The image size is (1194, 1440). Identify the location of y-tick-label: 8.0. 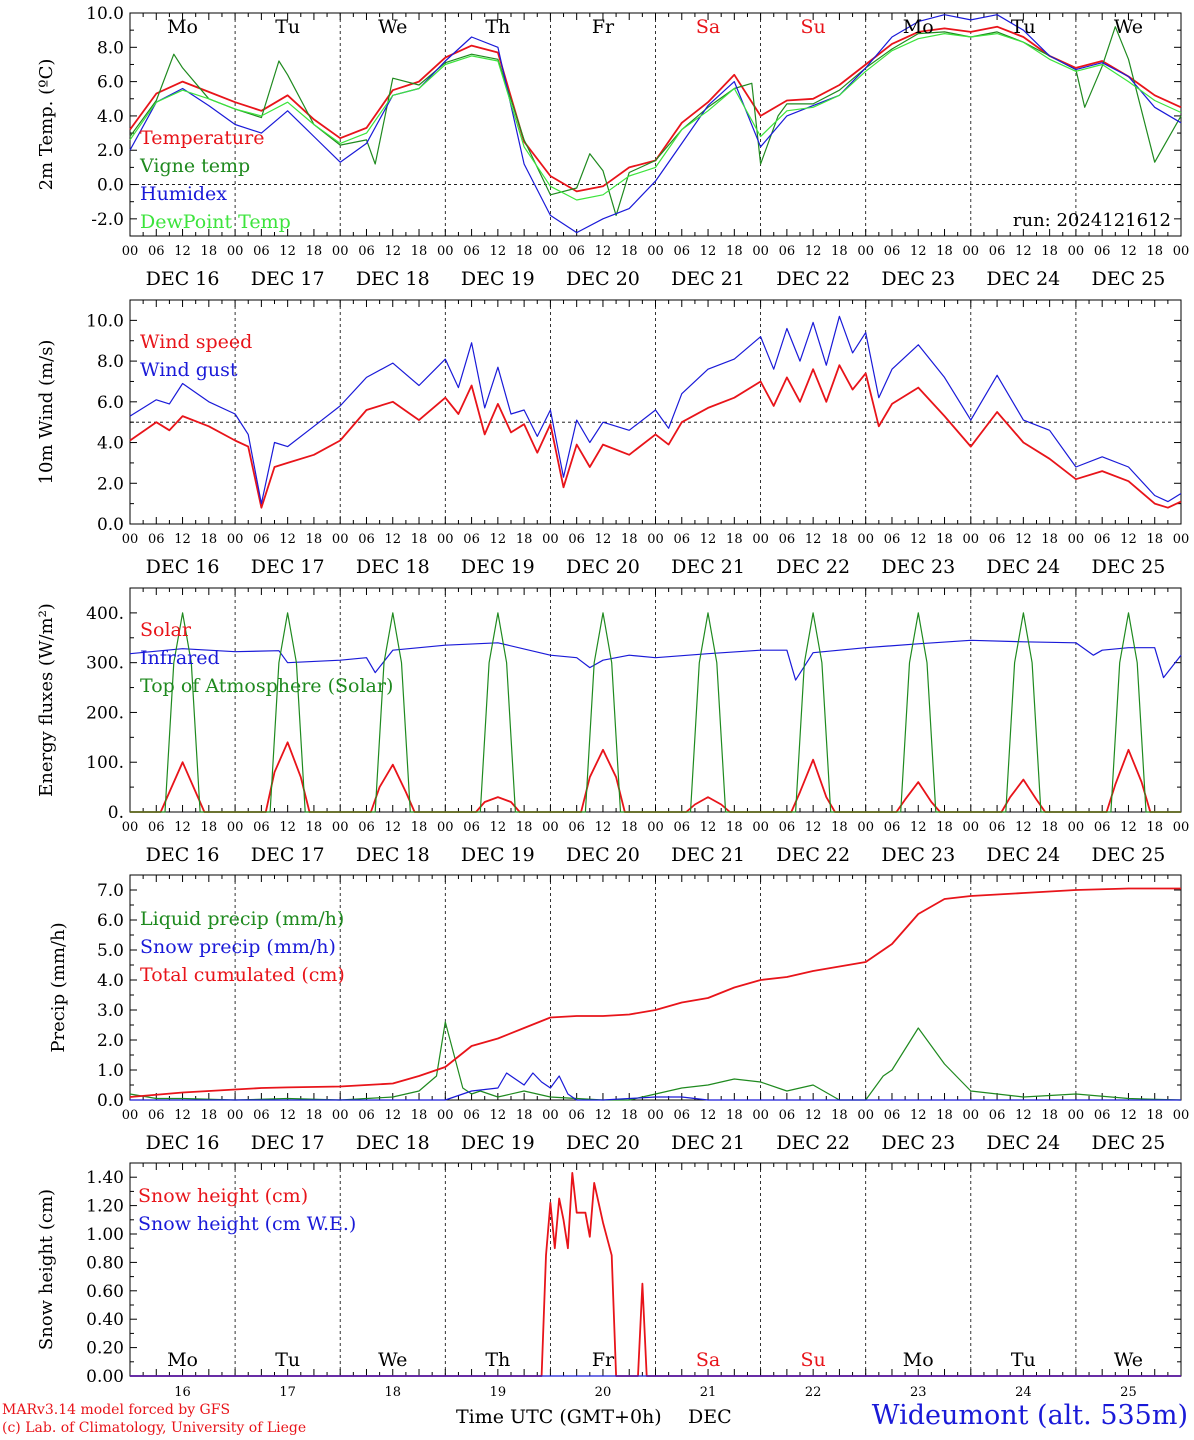
(110, 48).